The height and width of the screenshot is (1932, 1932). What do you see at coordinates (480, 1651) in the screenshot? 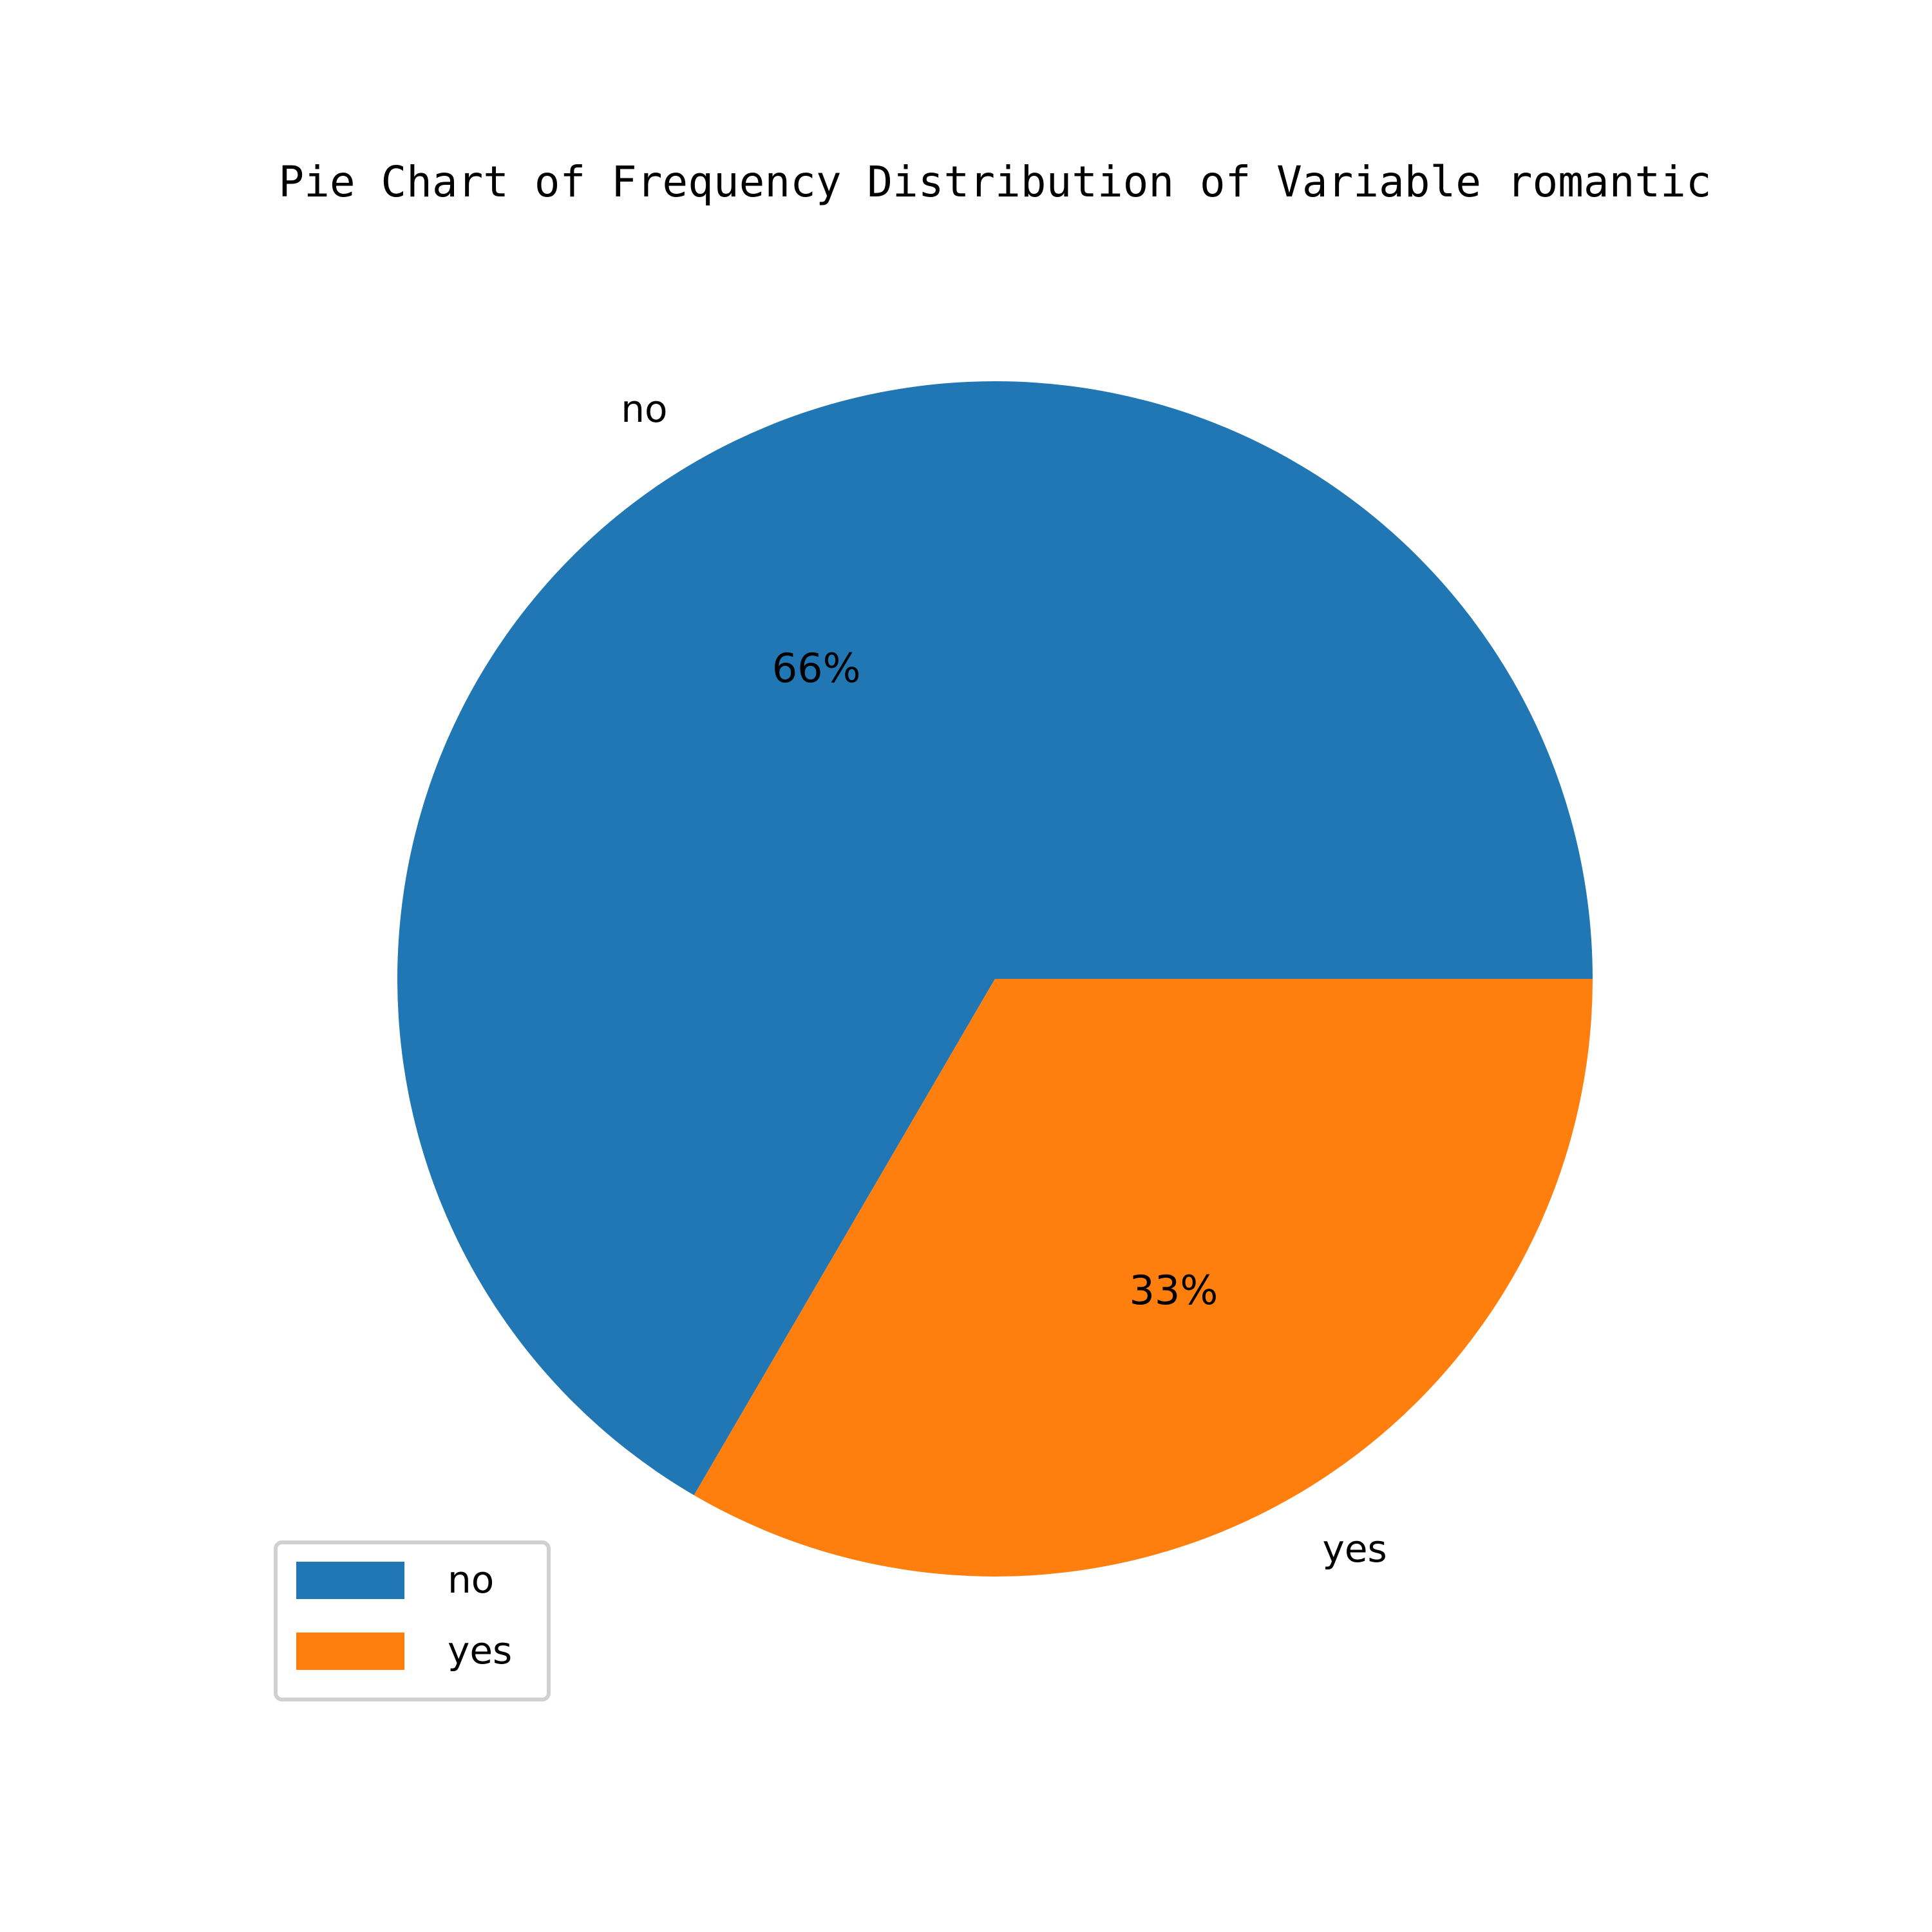
I see `legend-label-yes: yes` at bounding box center [480, 1651].